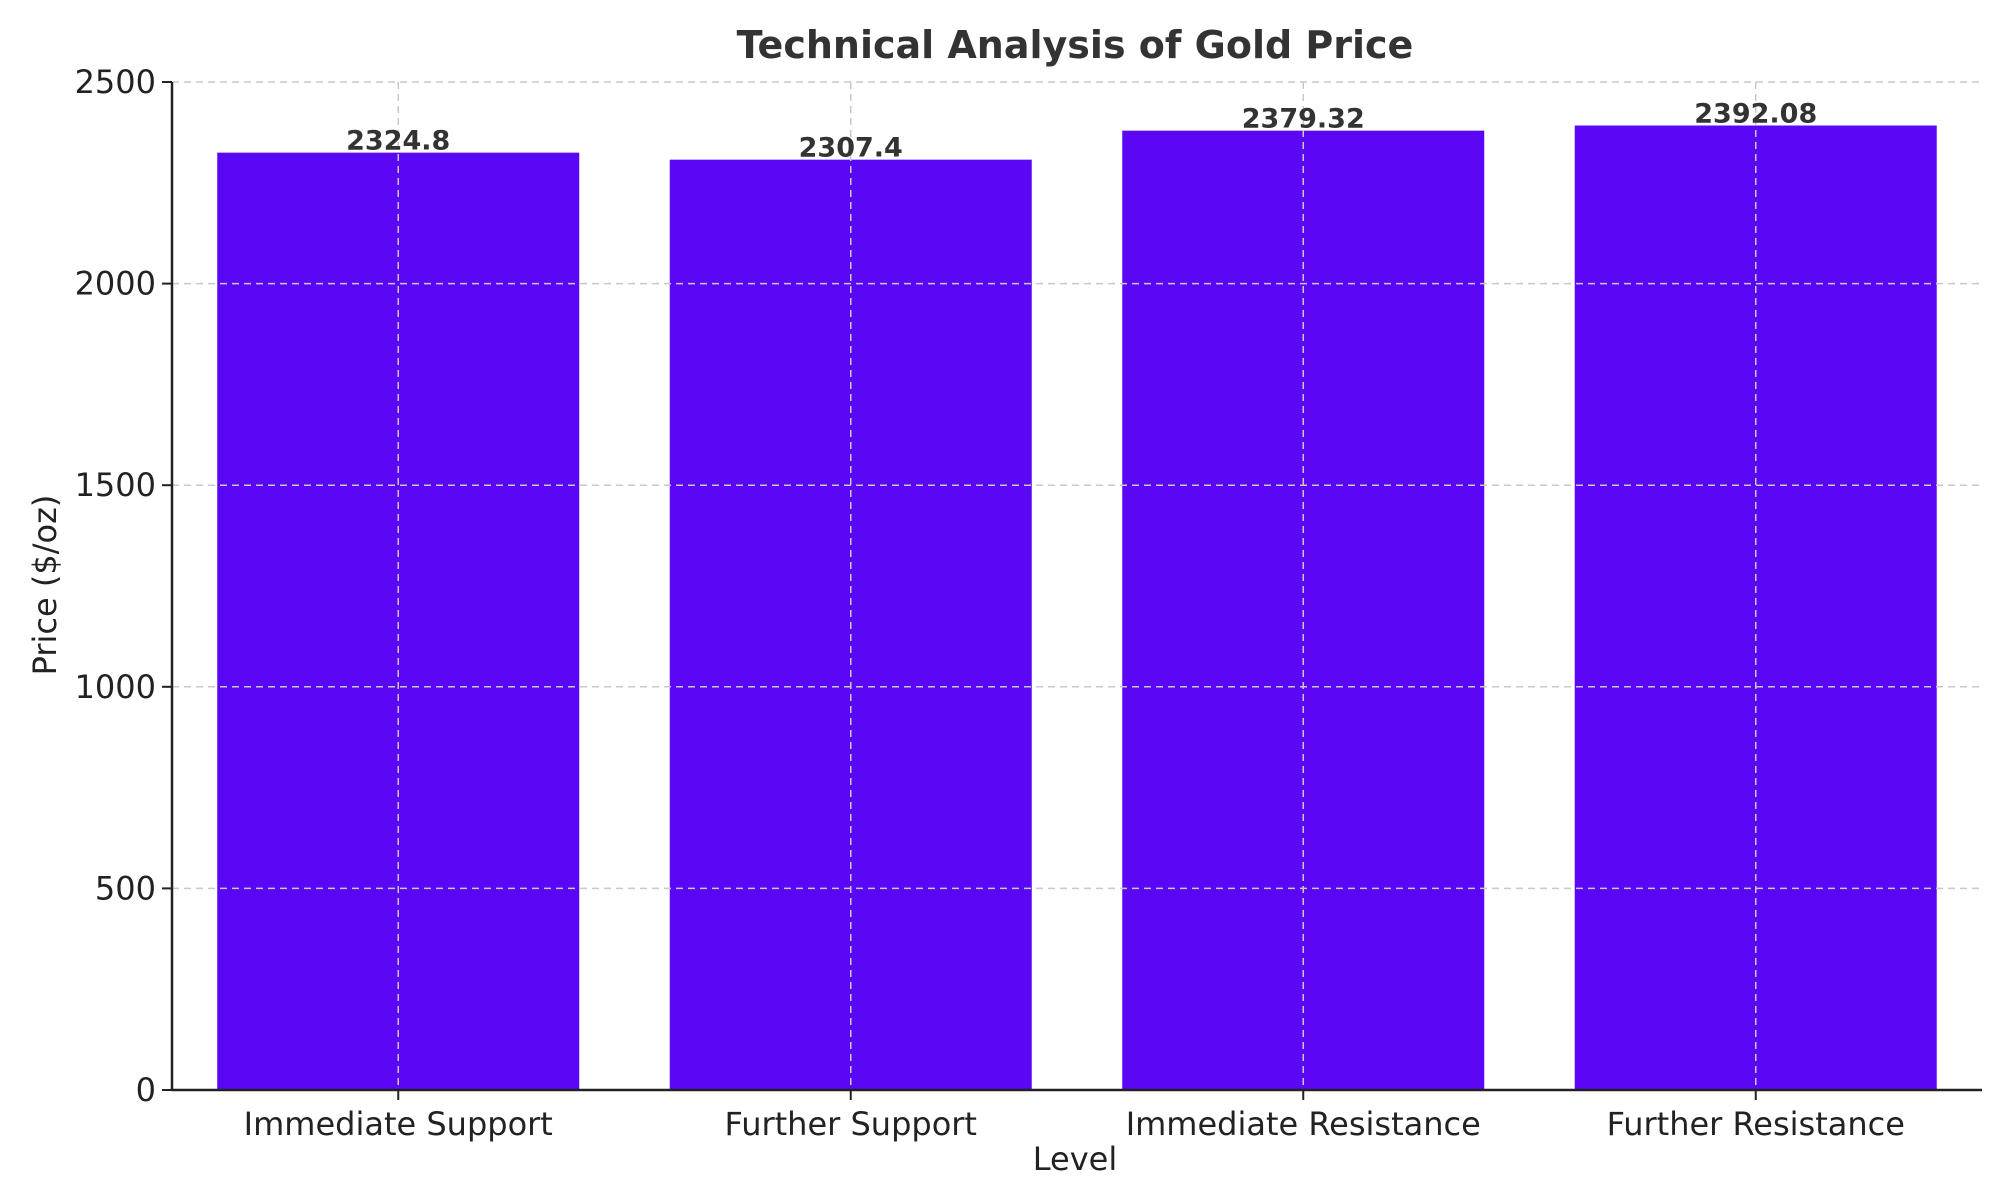  Describe the element at coordinates (1075, 1159) in the screenshot. I see `x-axis-label: Level` at that location.